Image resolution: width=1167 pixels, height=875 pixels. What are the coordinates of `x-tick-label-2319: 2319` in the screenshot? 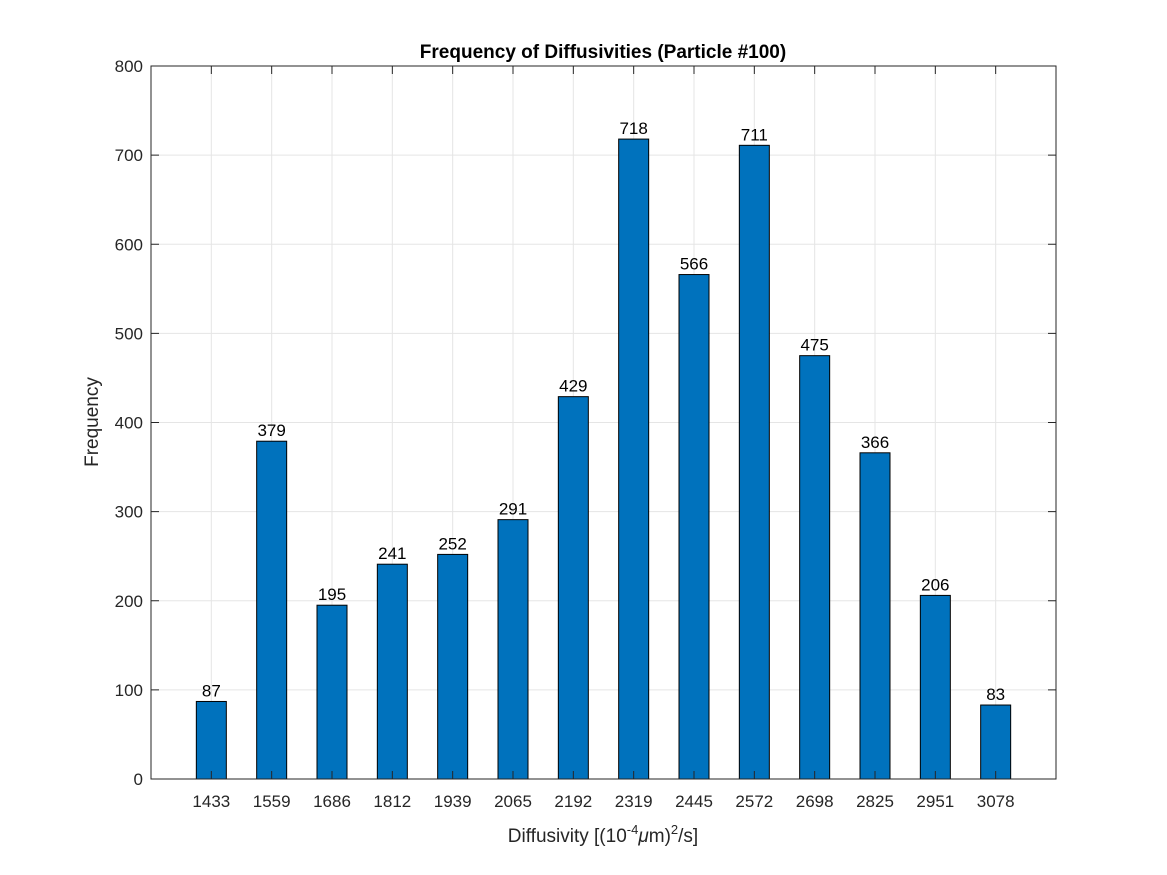 It's located at (634, 801).